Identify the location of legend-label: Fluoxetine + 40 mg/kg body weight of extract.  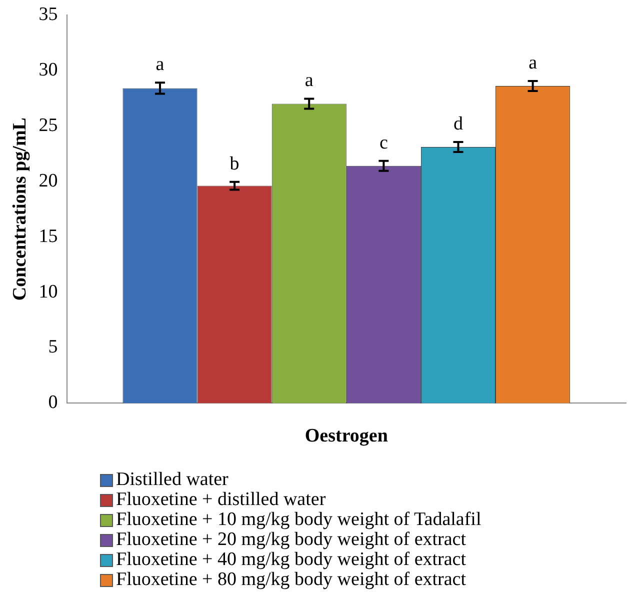
(291, 559).